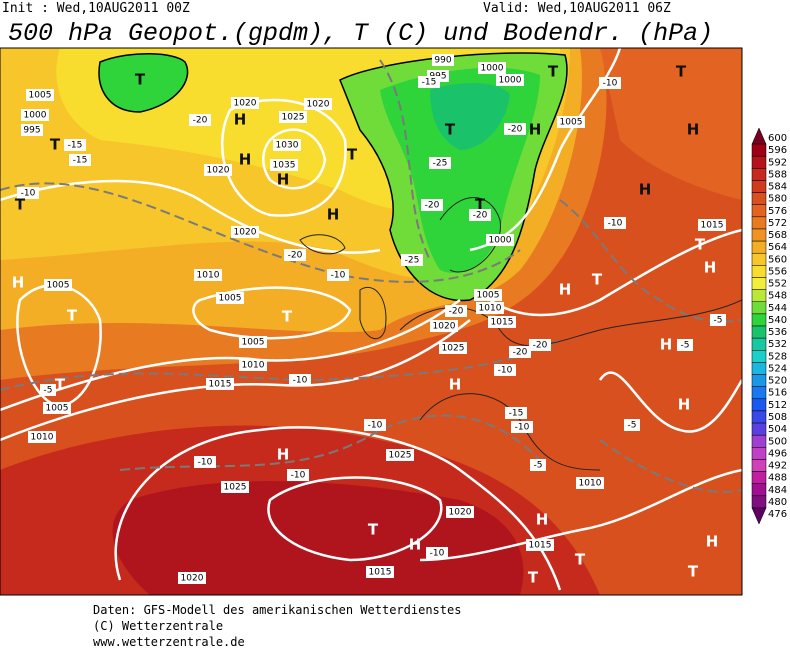  I want to click on contour-label: 1015, so click(220, 385).